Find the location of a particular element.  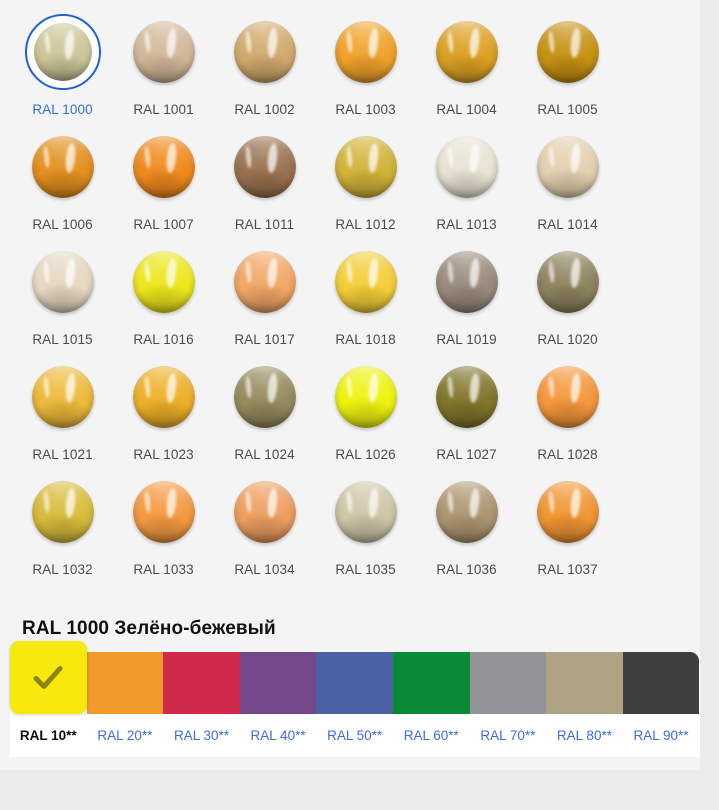

color-swatch-ral-1015: RAL 1015 is located at coordinates (62, 301).